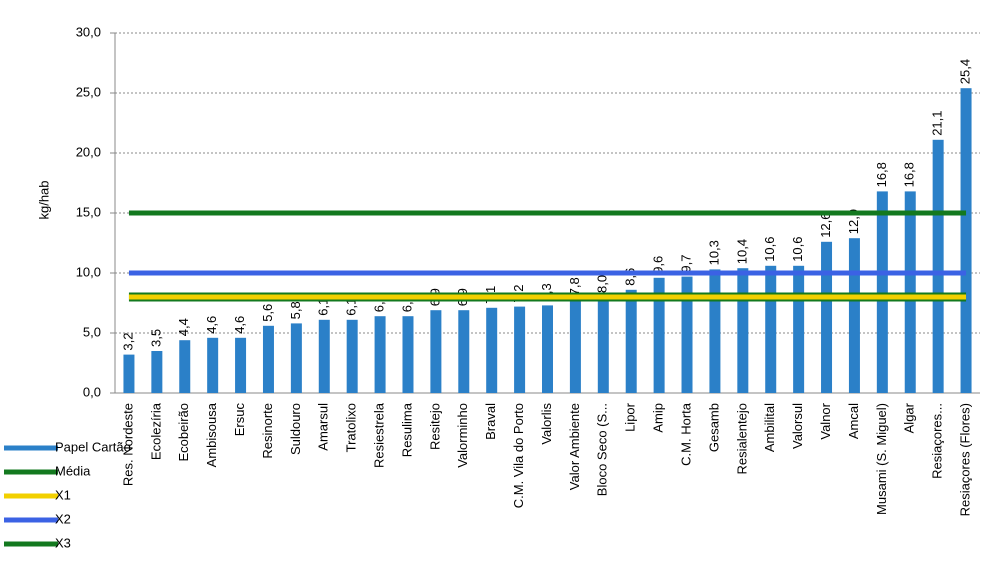  I want to click on x-tick-label: Algar, so click(909, 417).